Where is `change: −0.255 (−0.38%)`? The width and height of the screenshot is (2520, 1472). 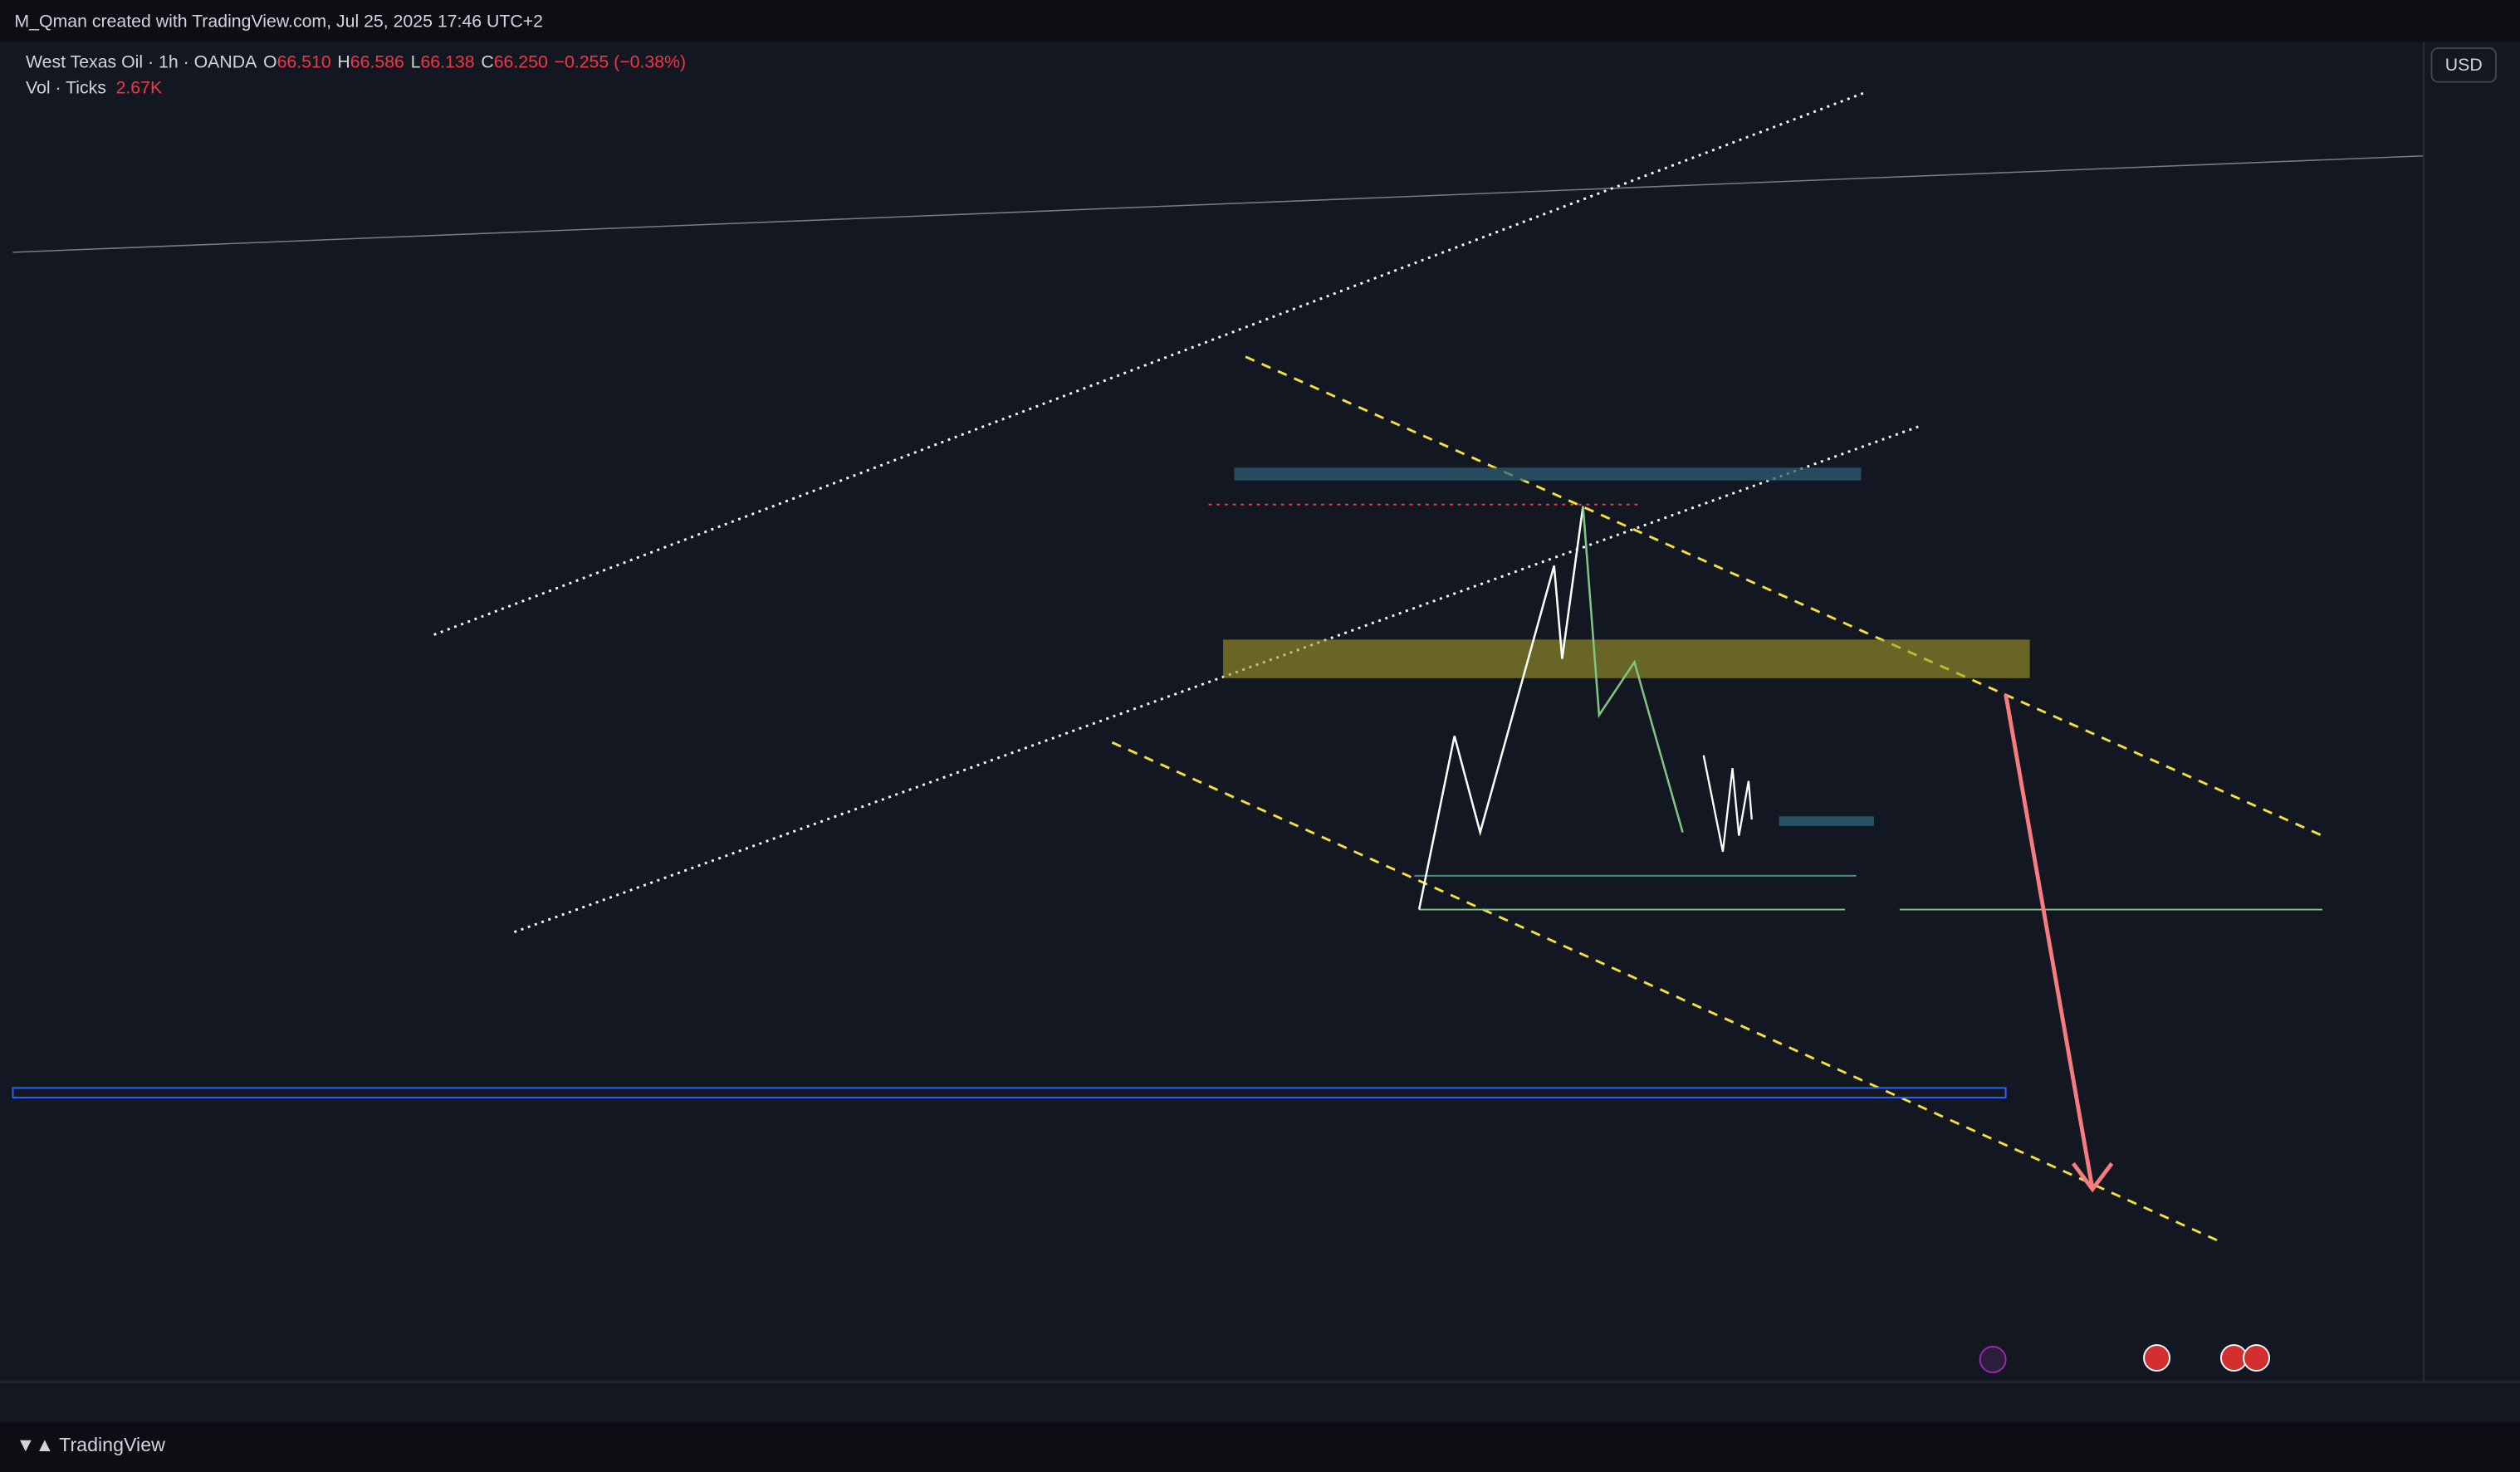 change: −0.255 (−0.38%) is located at coordinates (621, 61).